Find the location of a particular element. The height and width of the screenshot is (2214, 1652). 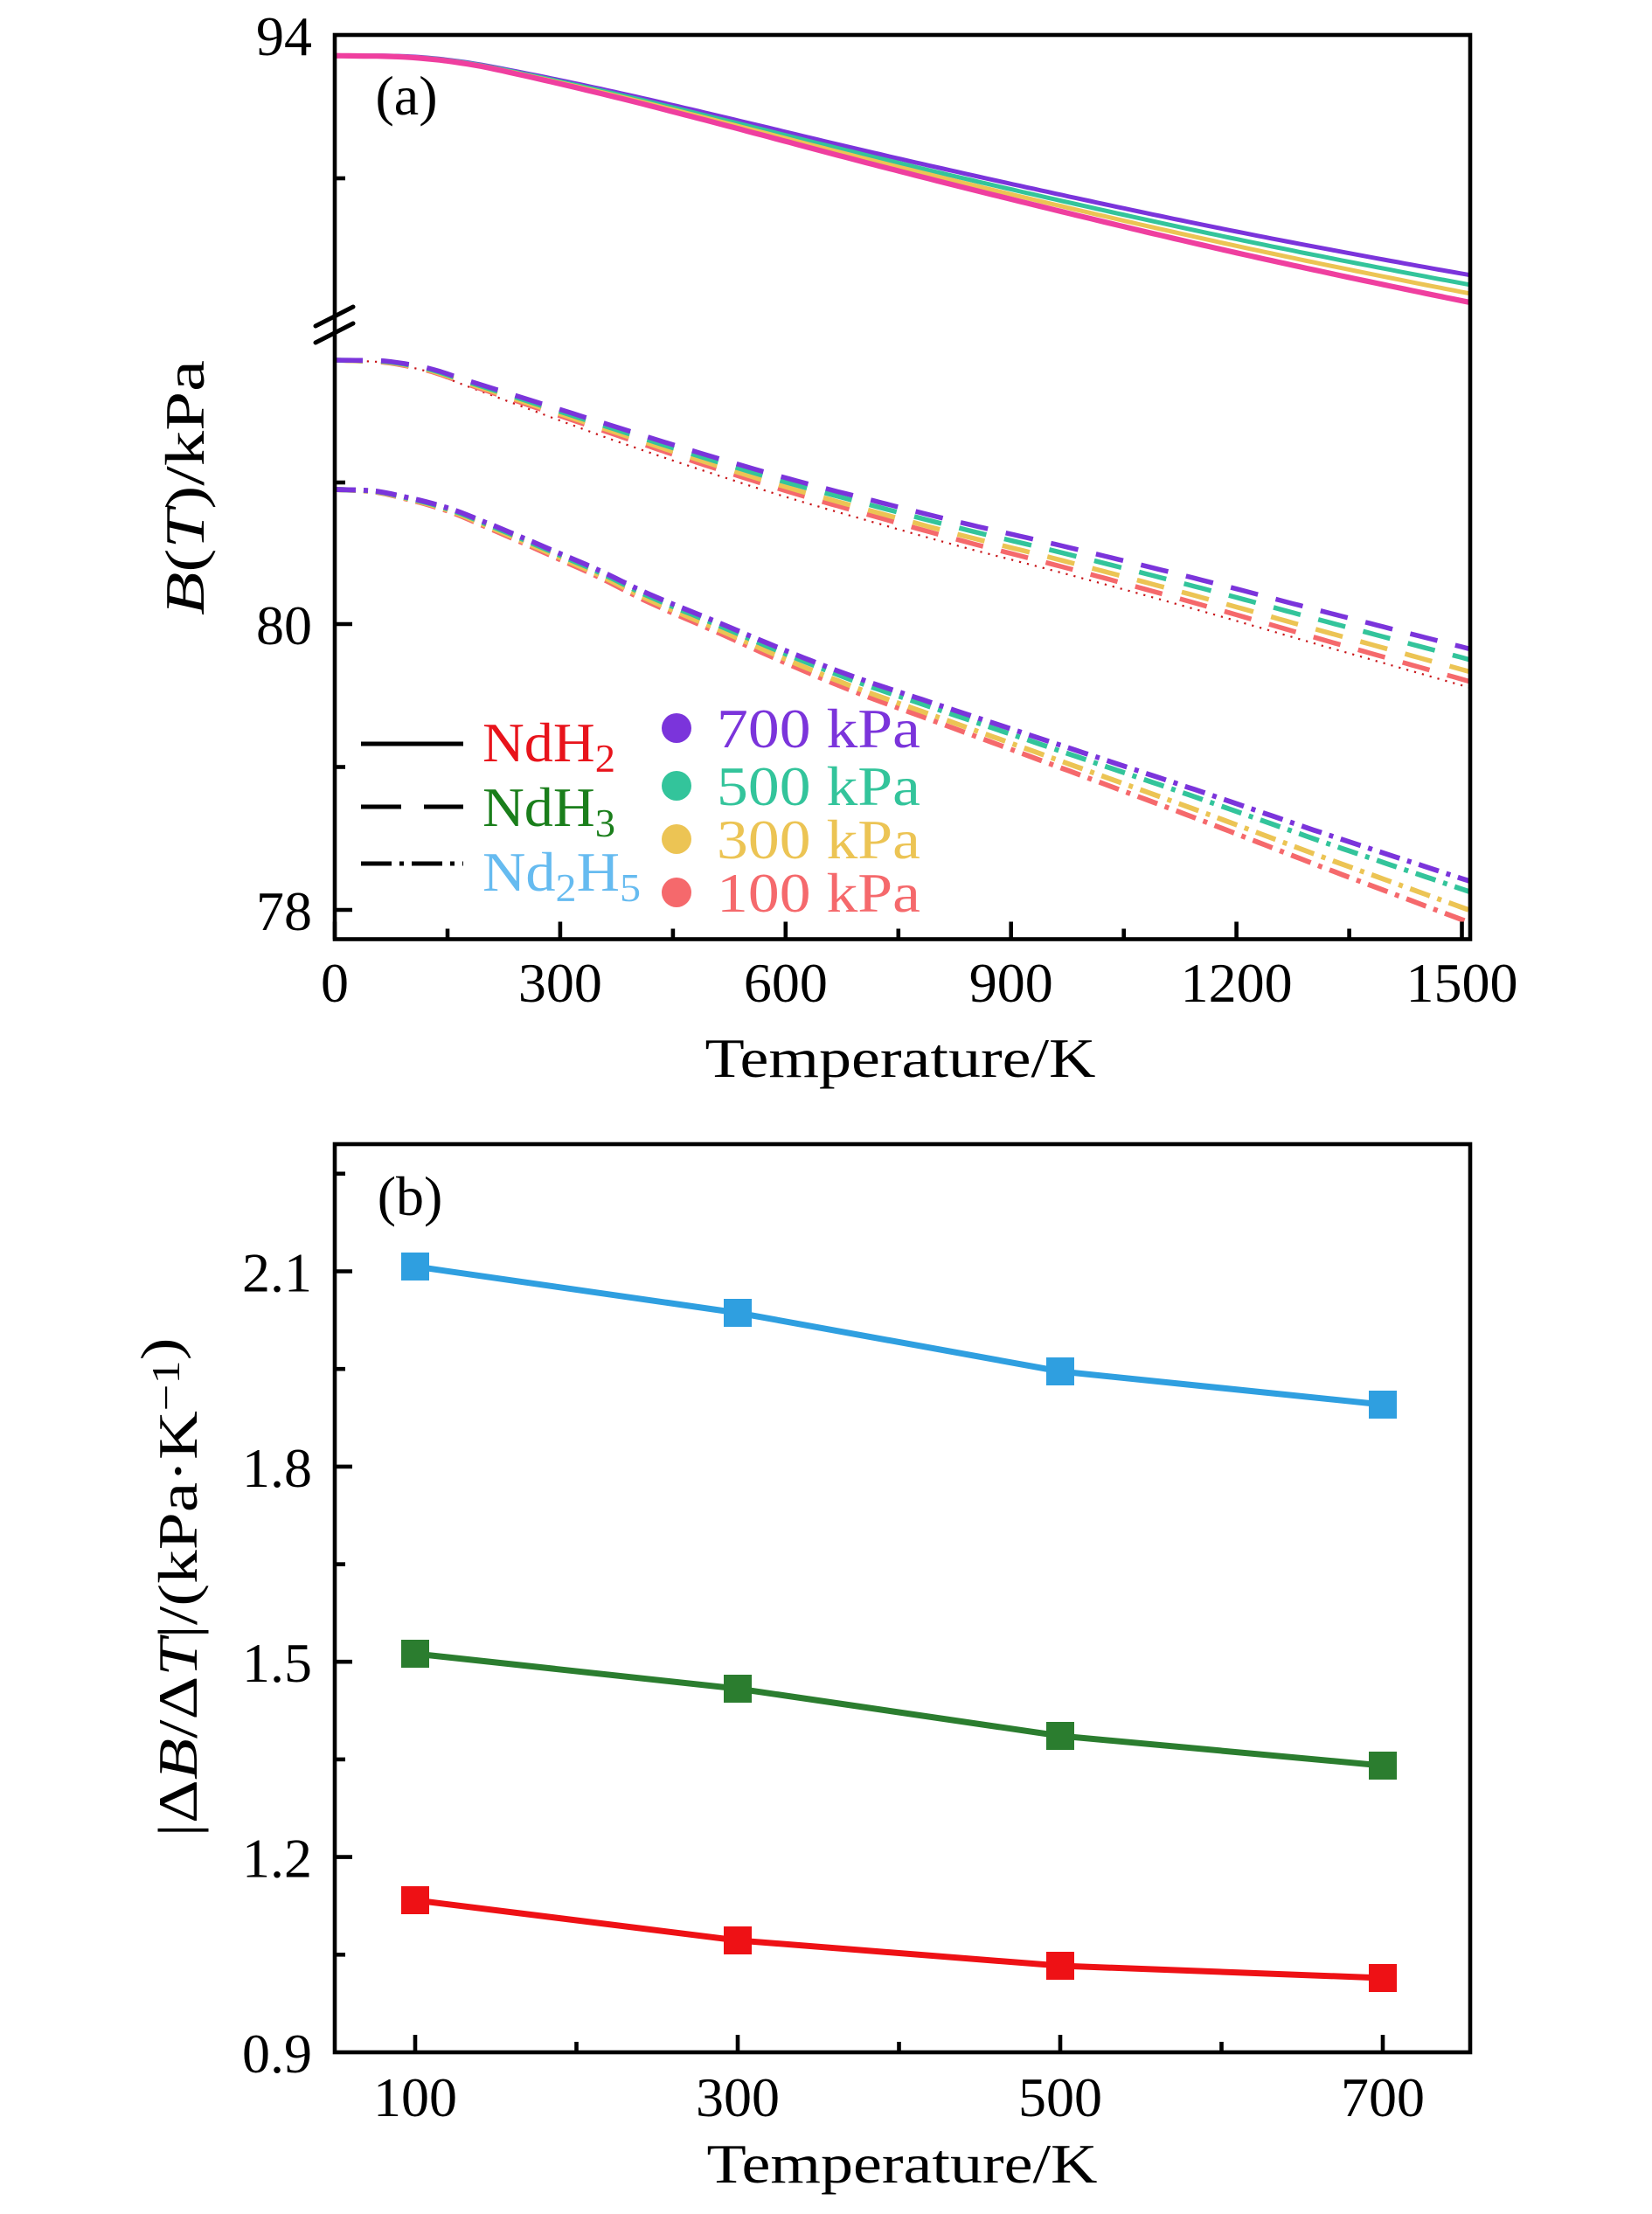

svg-text: (a) is located at coordinates (406, 96).